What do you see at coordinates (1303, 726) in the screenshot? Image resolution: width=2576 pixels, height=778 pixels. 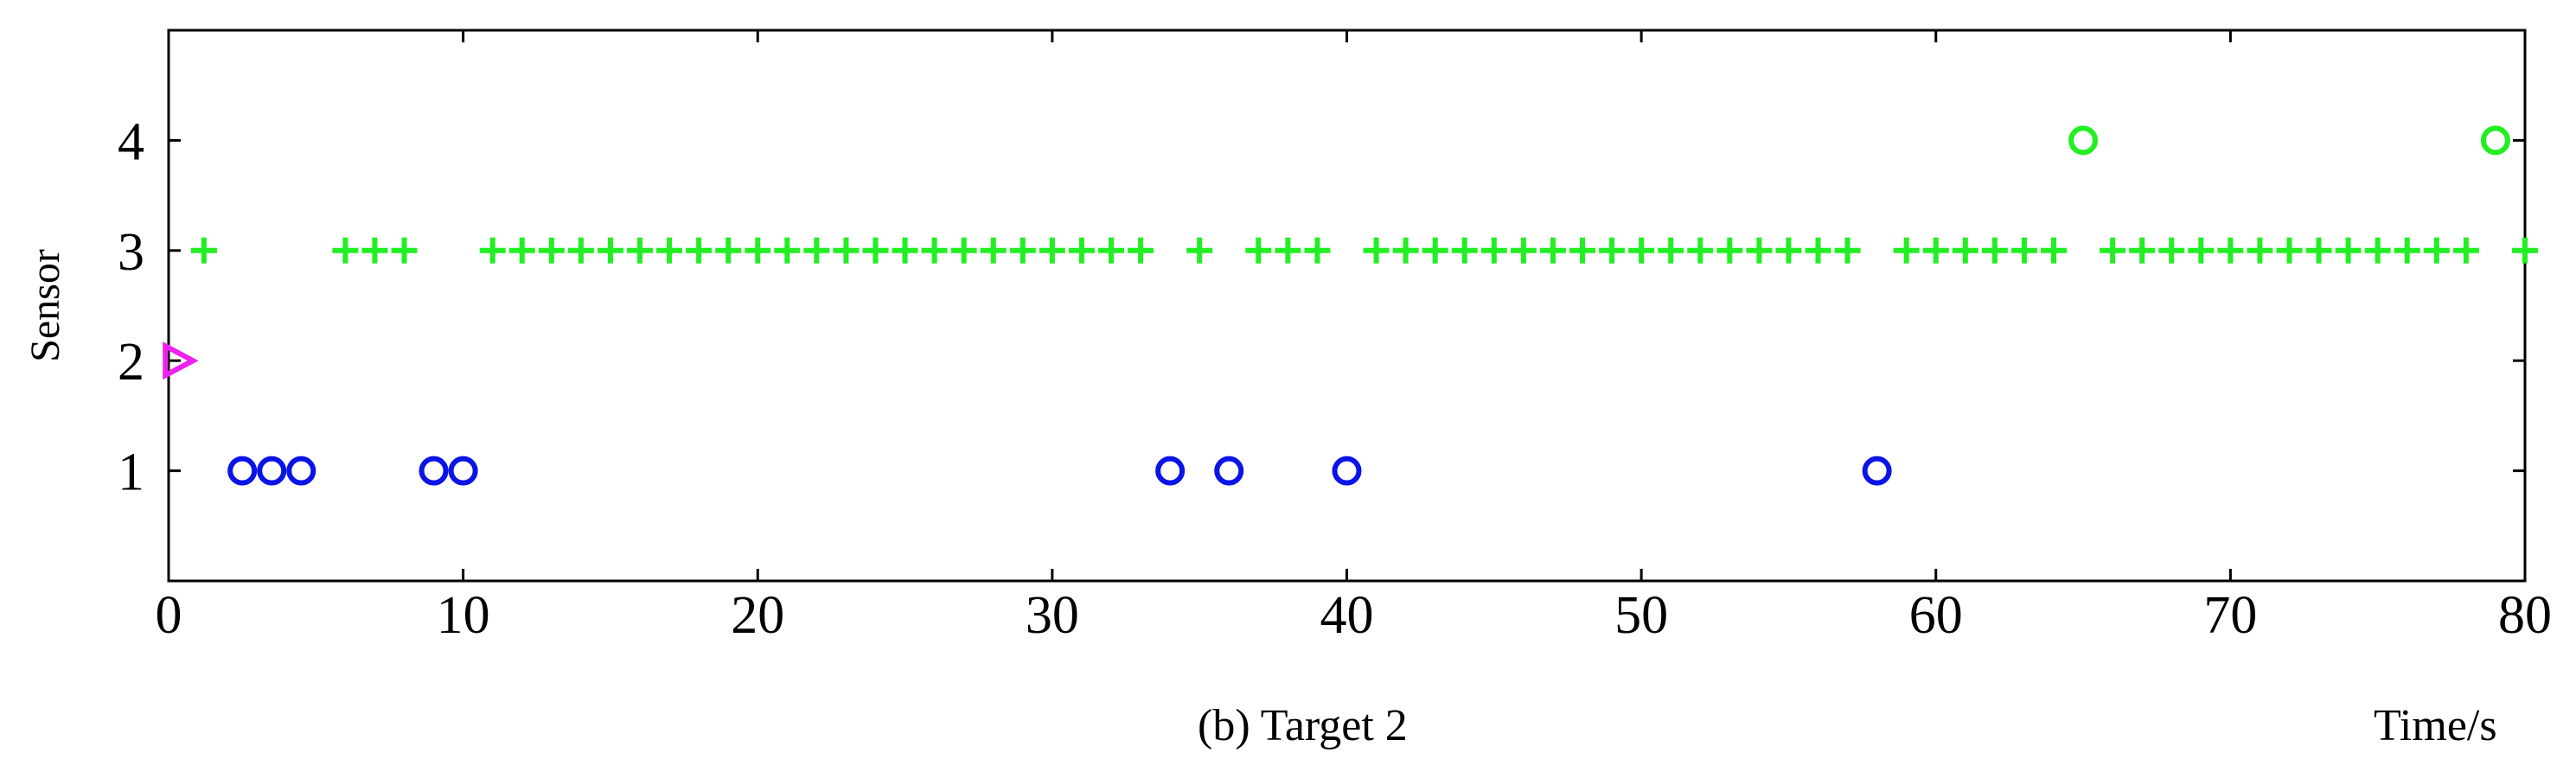 I see `chart-caption: (b) Target 2` at bounding box center [1303, 726].